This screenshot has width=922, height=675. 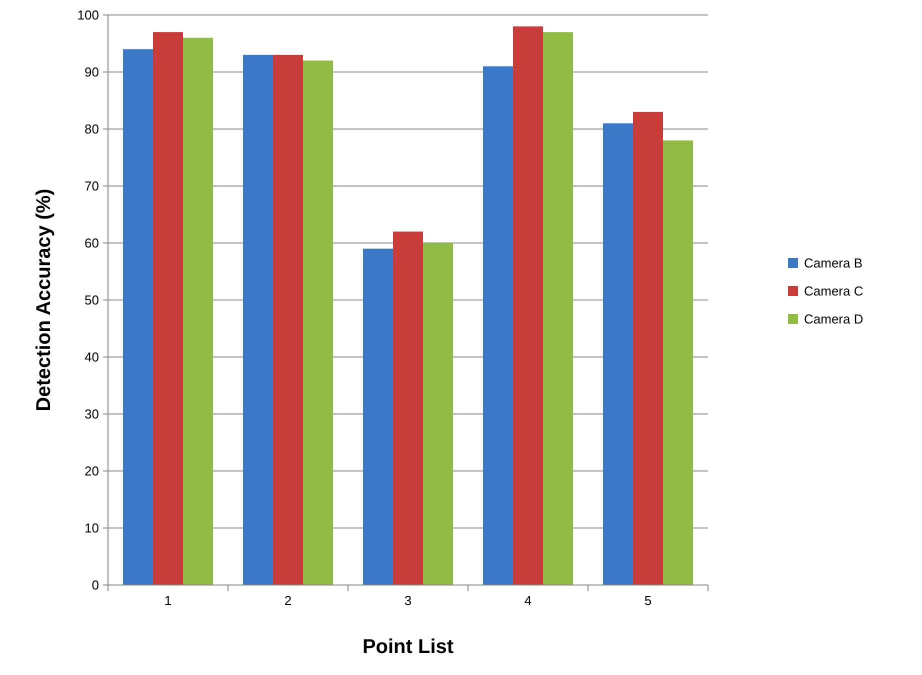 I want to click on y-tick-label: 80, so click(x=91, y=129).